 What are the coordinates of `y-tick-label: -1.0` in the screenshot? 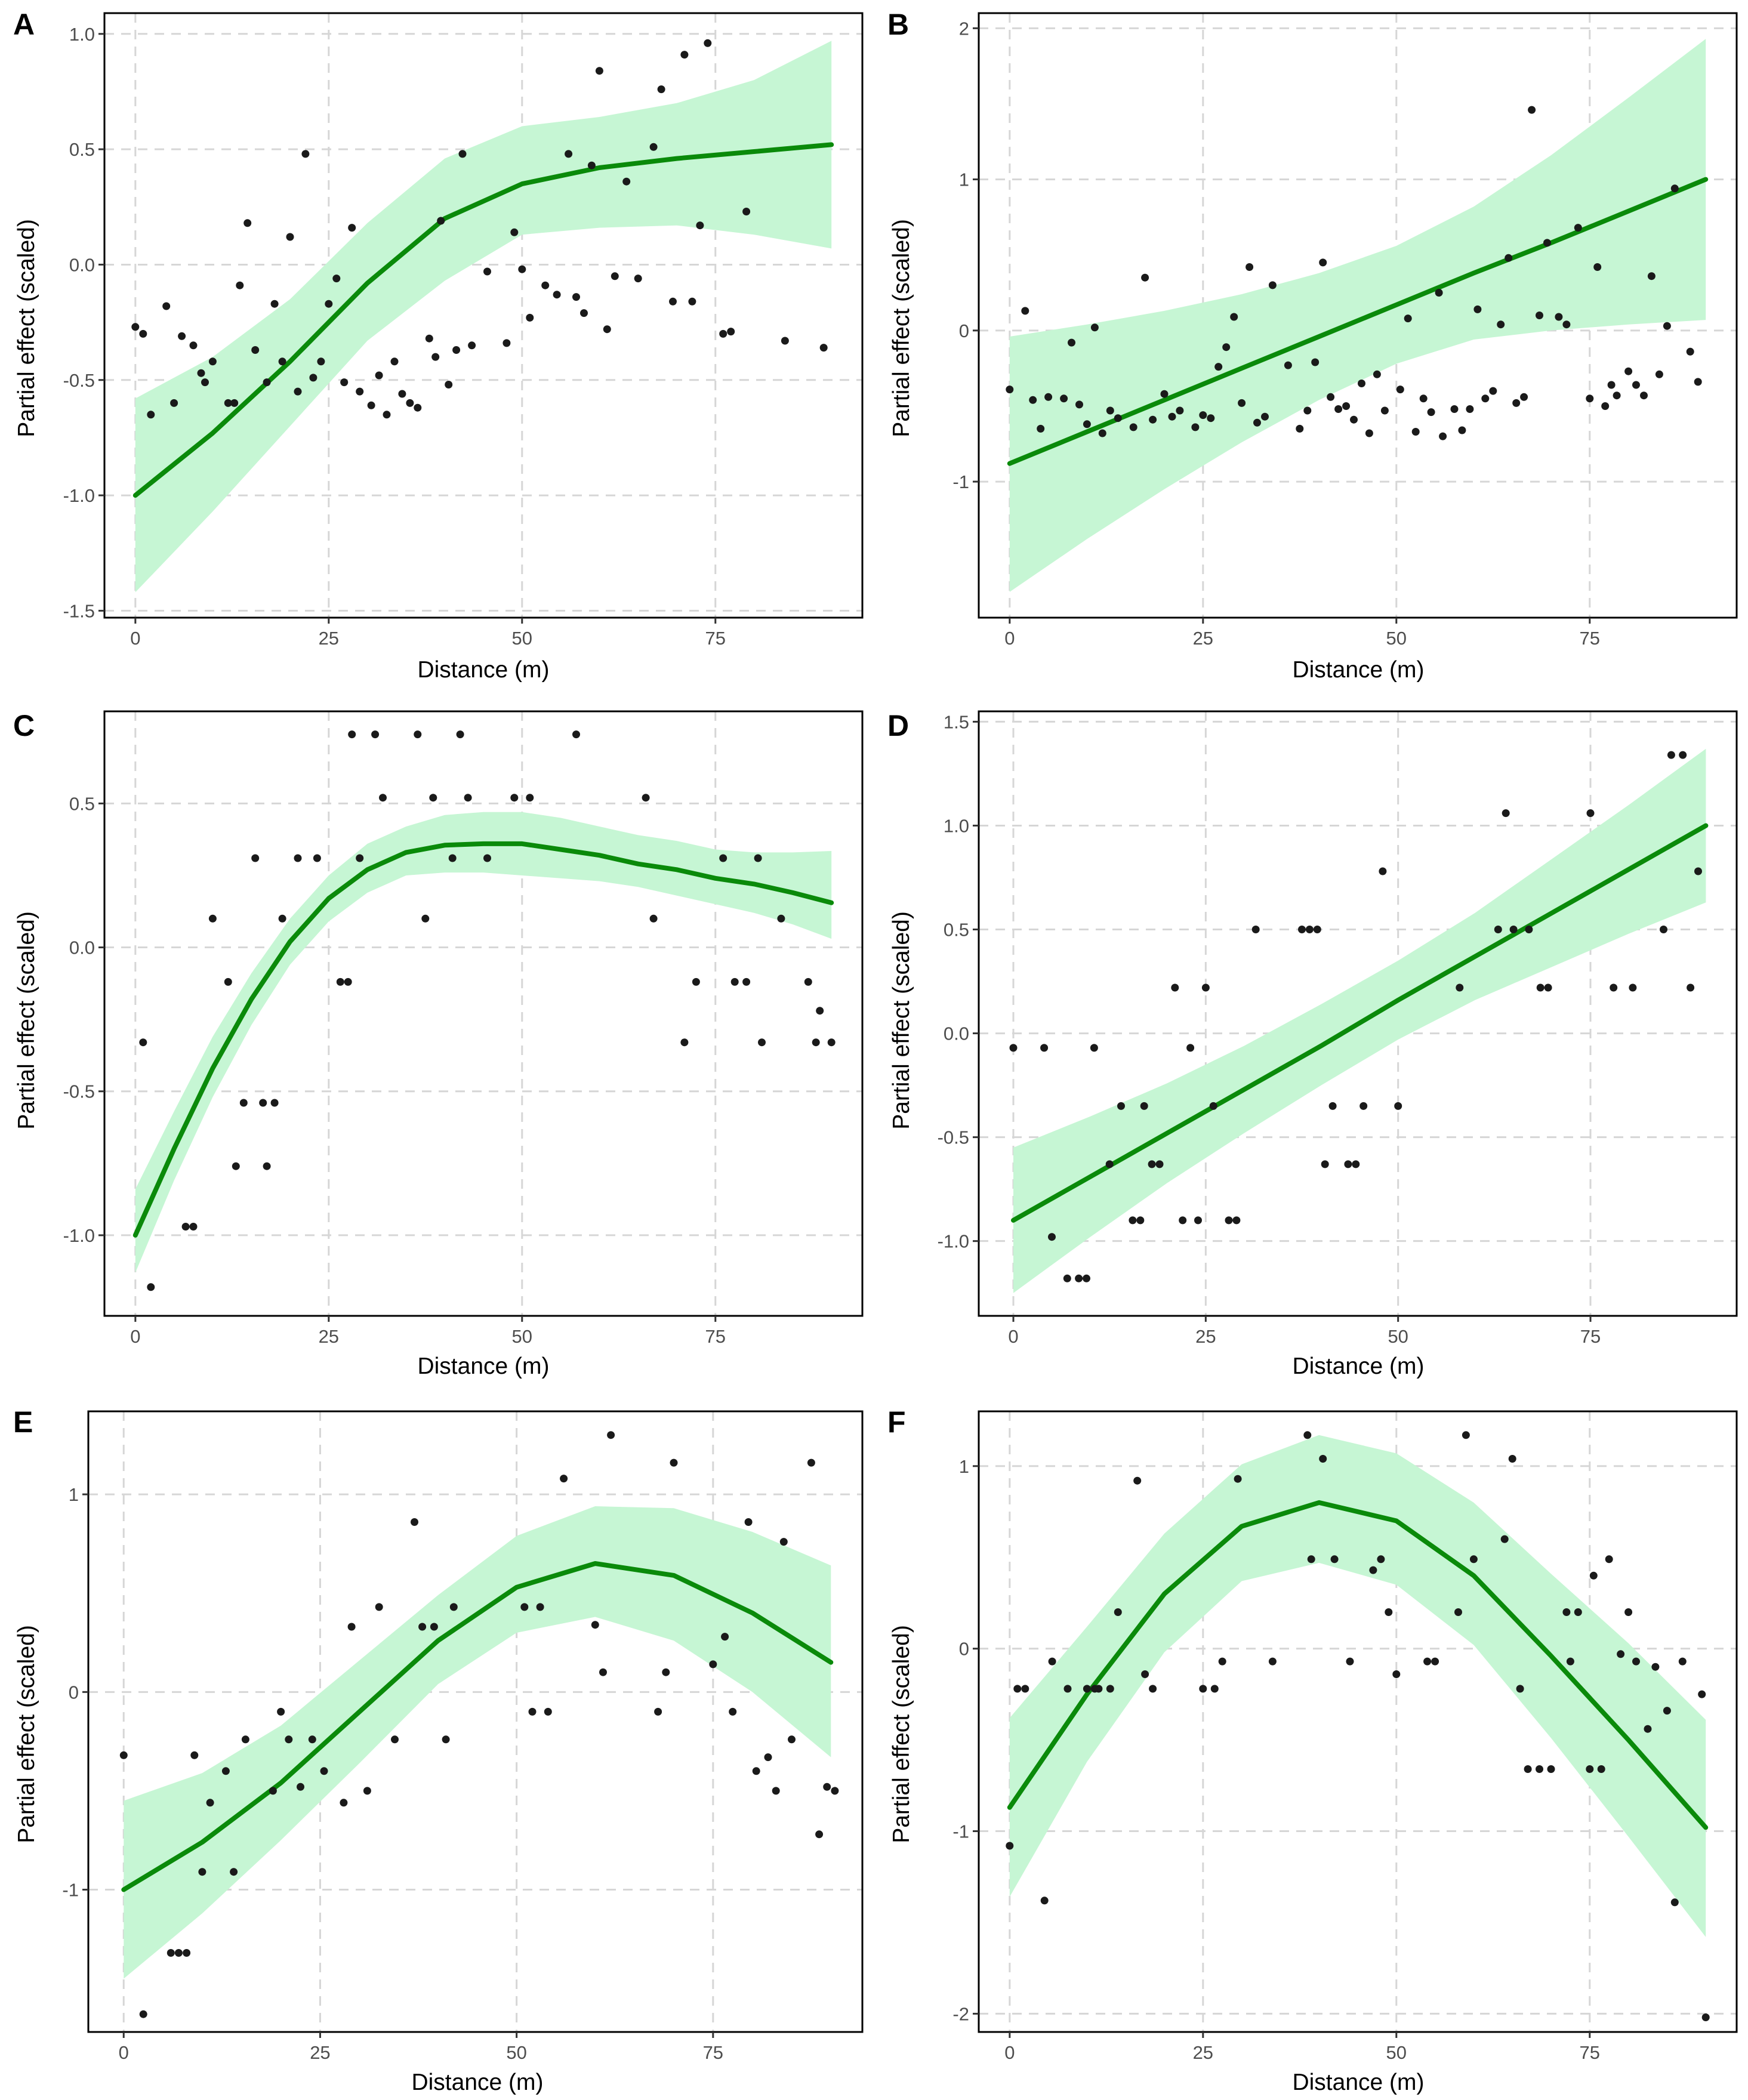 It's located at (953, 1241).